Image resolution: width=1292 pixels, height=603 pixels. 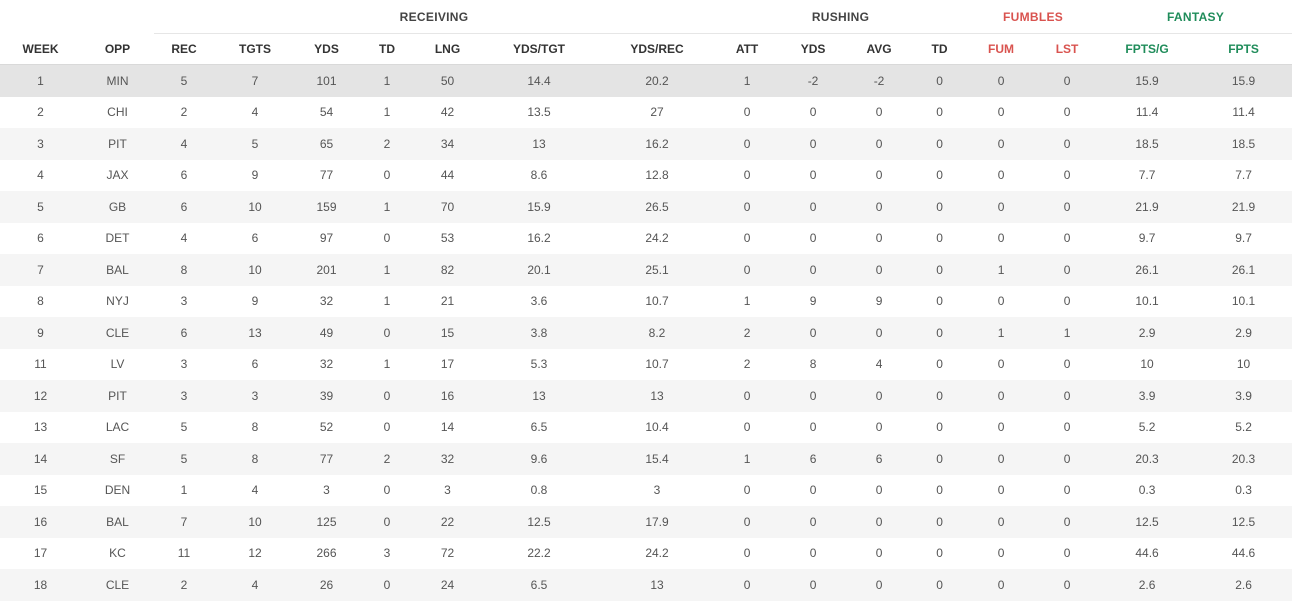 What do you see at coordinates (646, 238) in the screenshot?
I see `table-row: 6 DET 4 6 97 0 53 16.2 24.2 0 0 0 0 0 0 9.7 9.7` at bounding box center [646, 238].